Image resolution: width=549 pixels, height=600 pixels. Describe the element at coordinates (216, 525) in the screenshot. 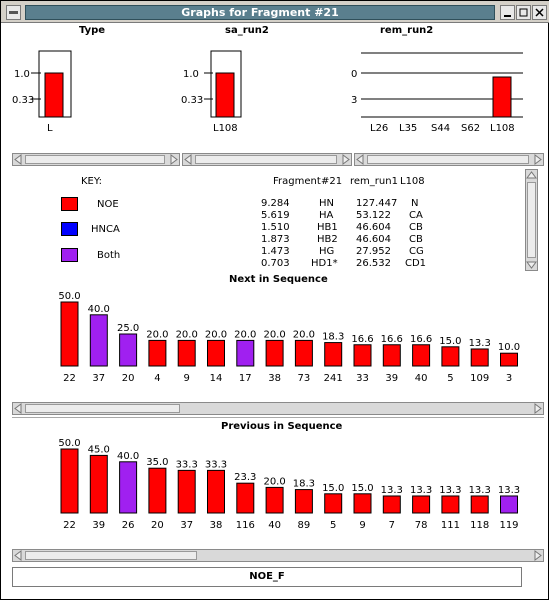

I see `previous-chart-category-label: 38` at that location.